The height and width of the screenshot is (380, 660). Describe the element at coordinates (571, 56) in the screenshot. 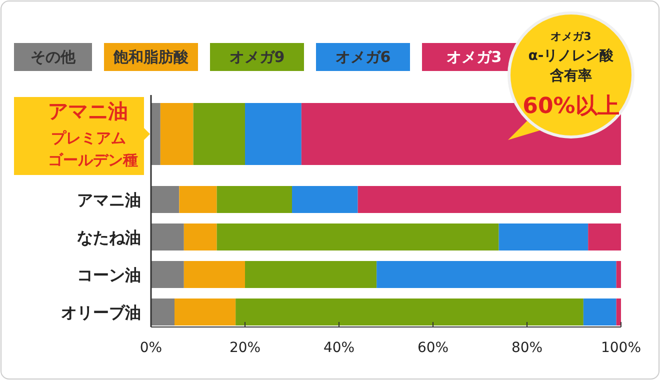

I see `text: α-リノレン酸` at that location.